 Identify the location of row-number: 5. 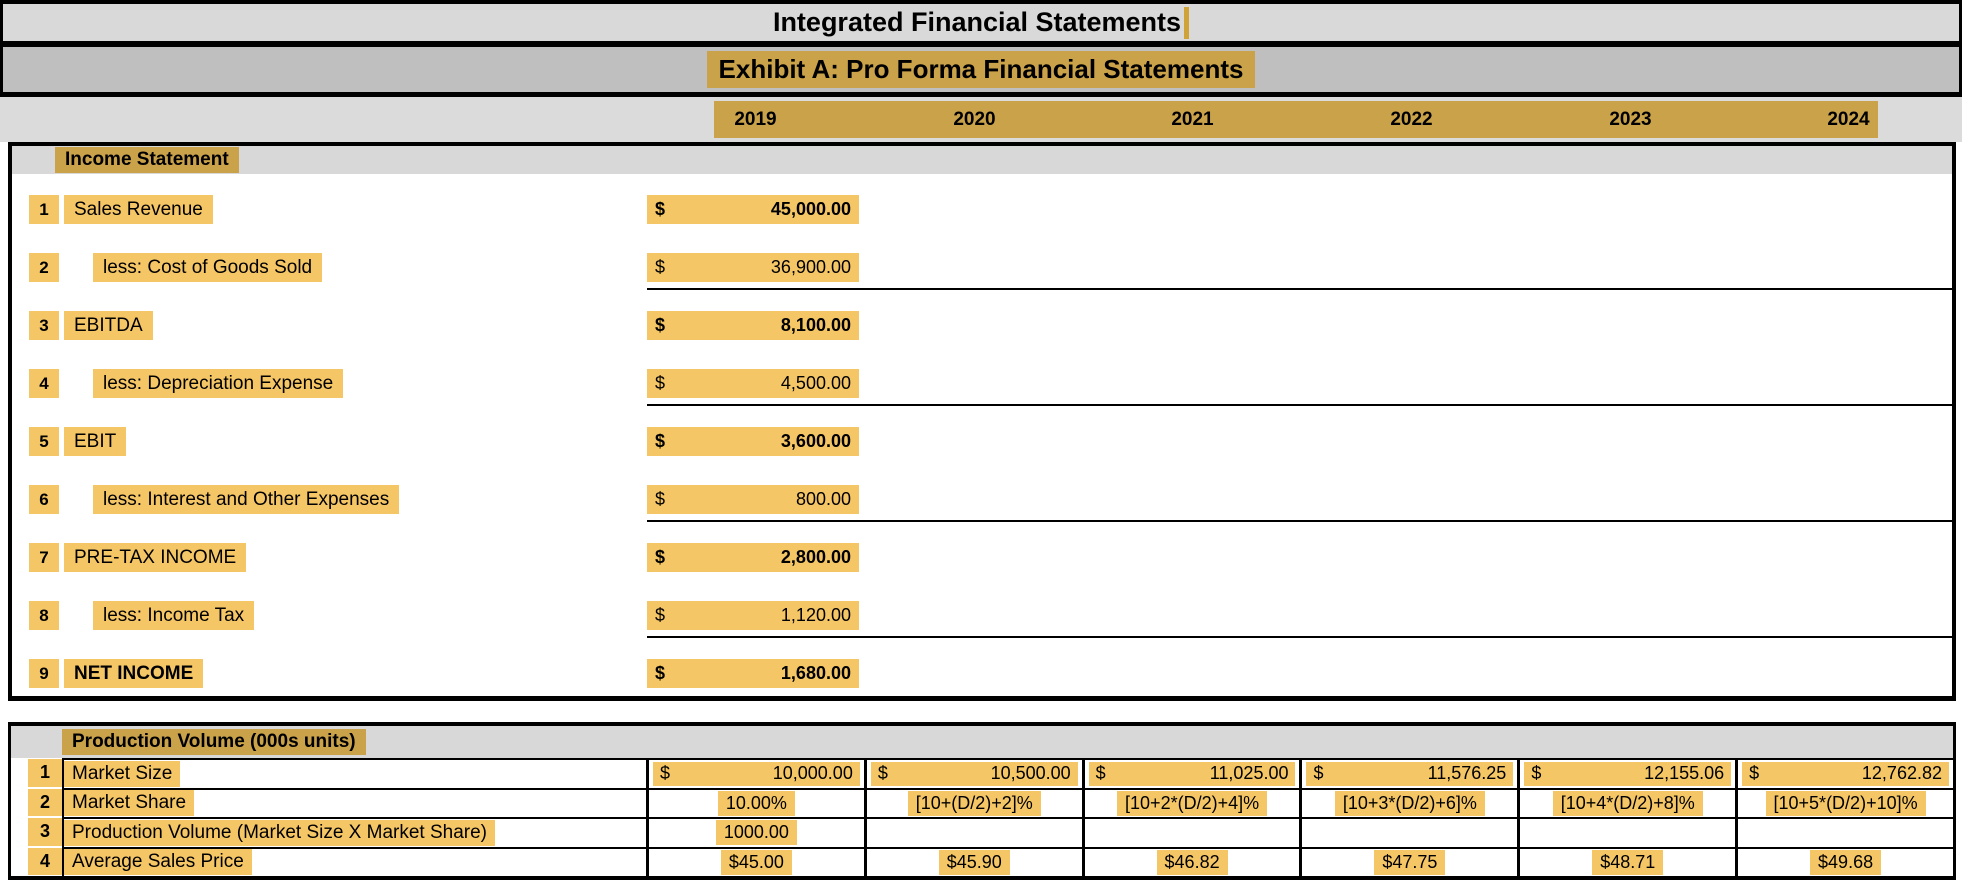
(44, 441).